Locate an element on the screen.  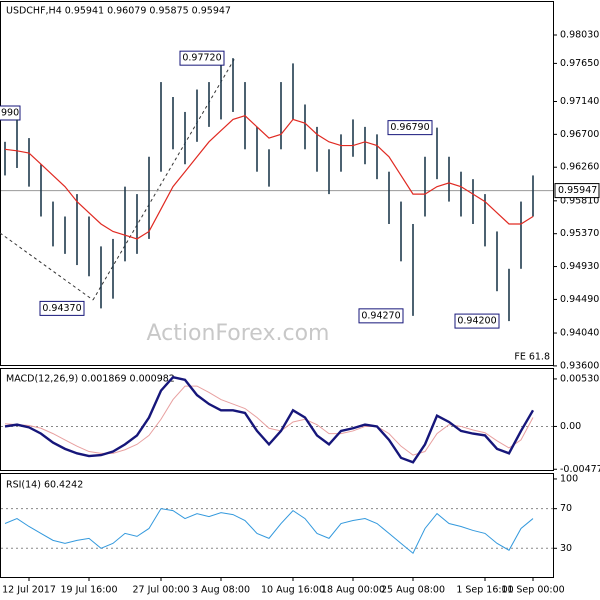
macd-line is located at coordinates (269, 419).